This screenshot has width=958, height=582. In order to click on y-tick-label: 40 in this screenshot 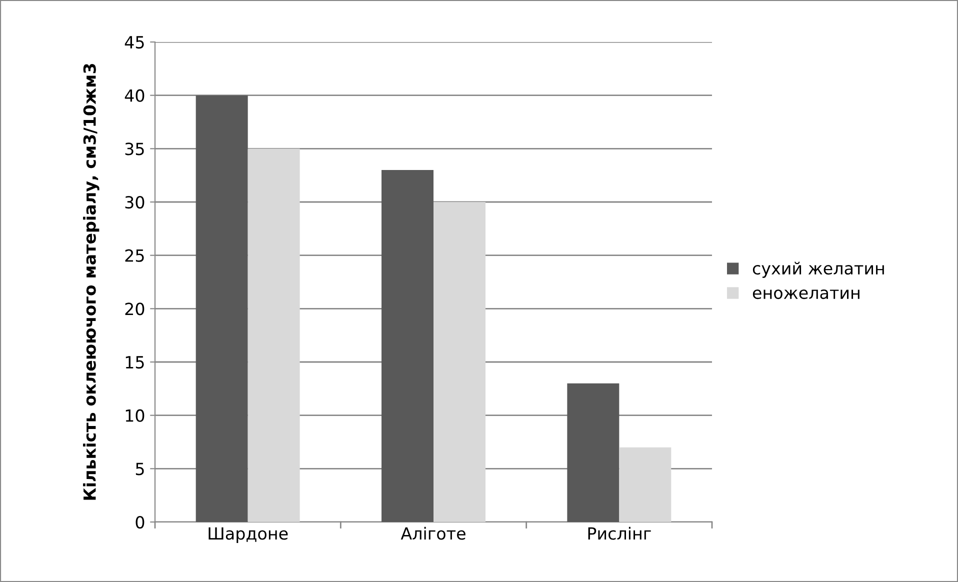, I will do `click(134, 95)`.